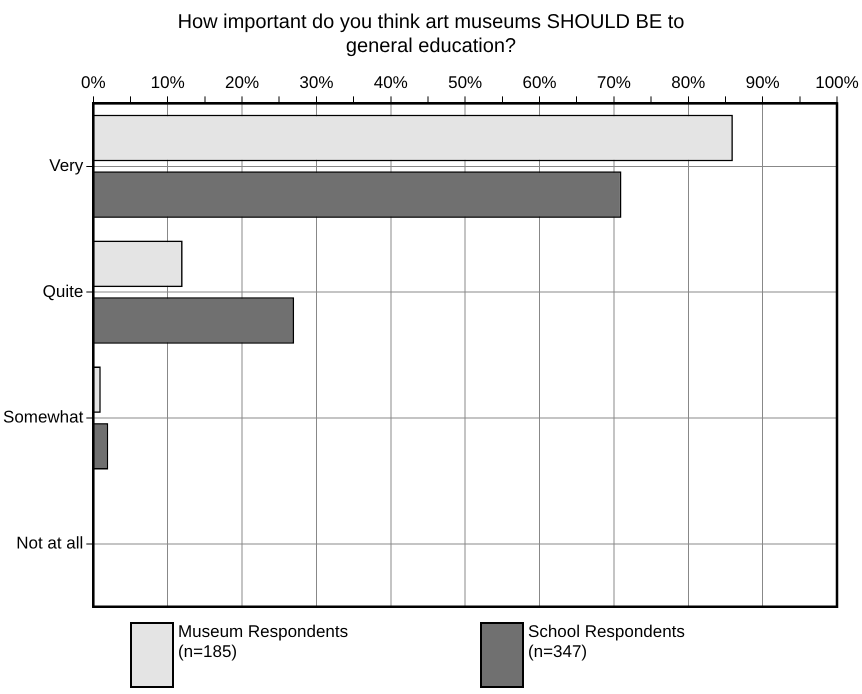  I want to click on x-tick-label: 60%, so click(539, 82).